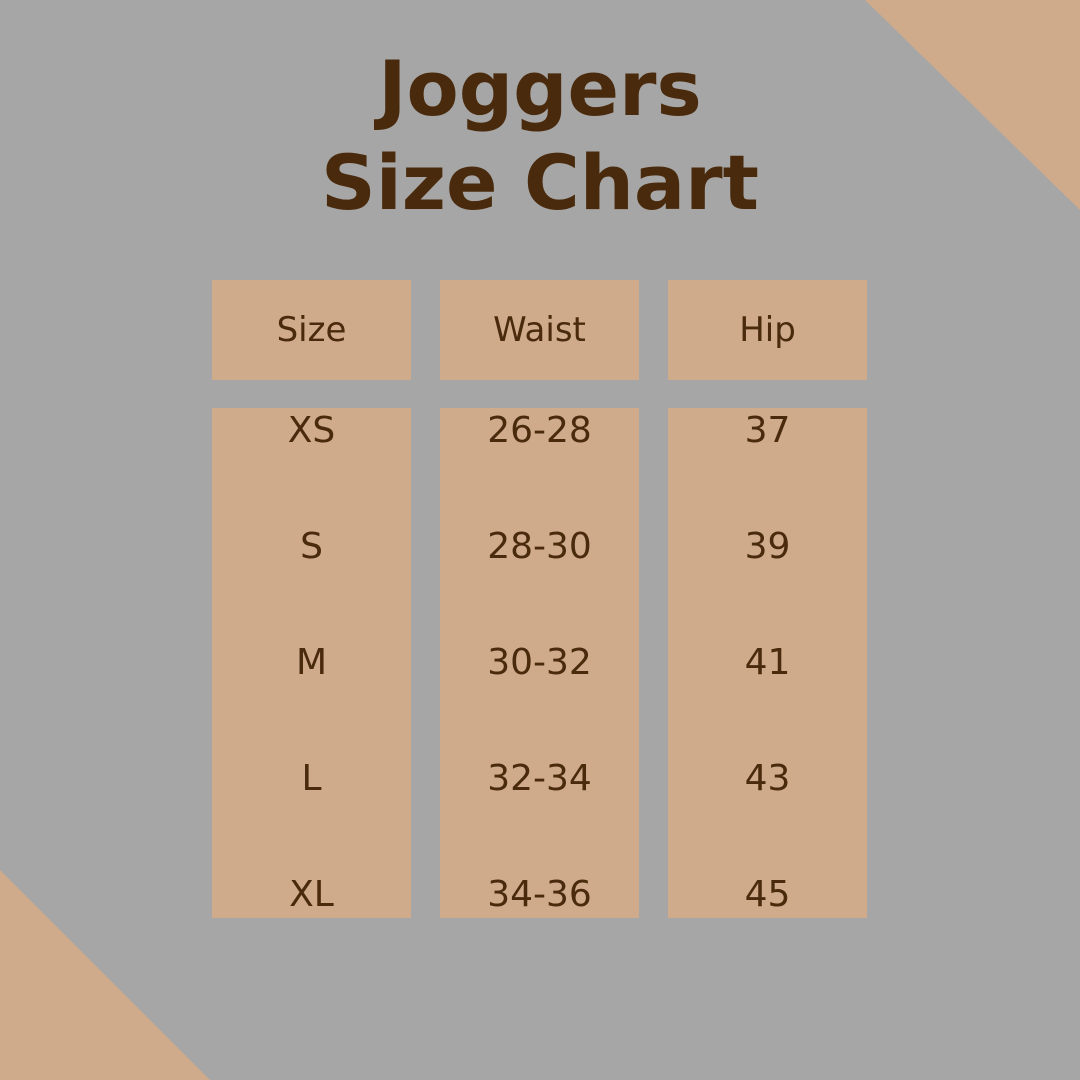  Describe the element at coordinates (105, 975) in the screenshot. I see `corner-decoration-bottom-left` at that location.